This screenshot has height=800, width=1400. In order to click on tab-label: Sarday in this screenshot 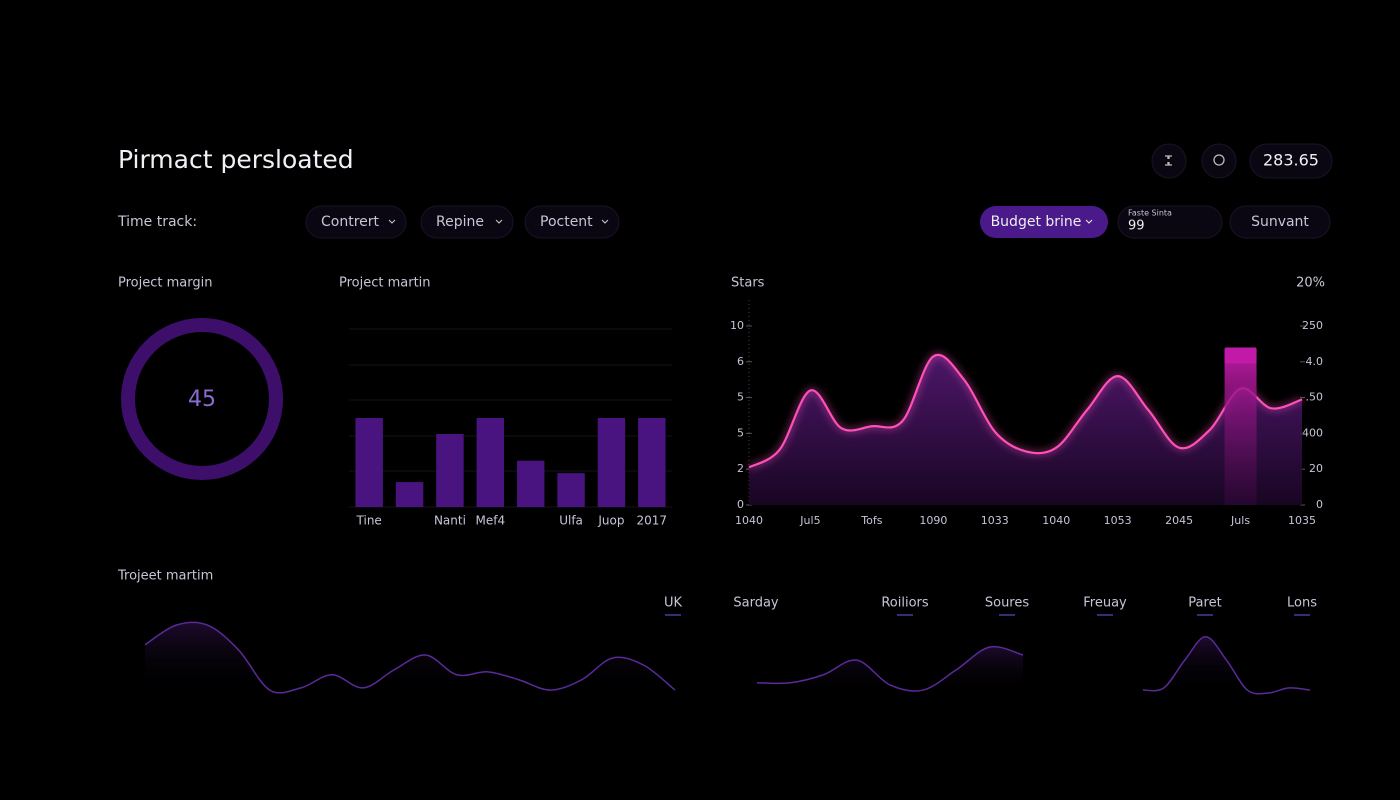, I will do `click(756, 603)`.